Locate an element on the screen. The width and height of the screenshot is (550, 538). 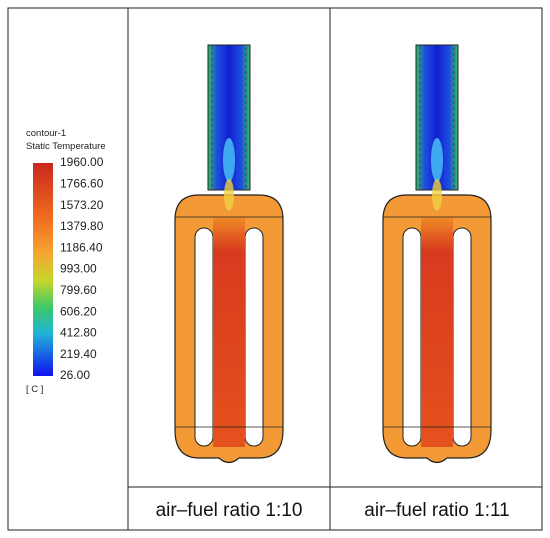
colorbar-label: 1573.20 is located at coordinates (82, 205).